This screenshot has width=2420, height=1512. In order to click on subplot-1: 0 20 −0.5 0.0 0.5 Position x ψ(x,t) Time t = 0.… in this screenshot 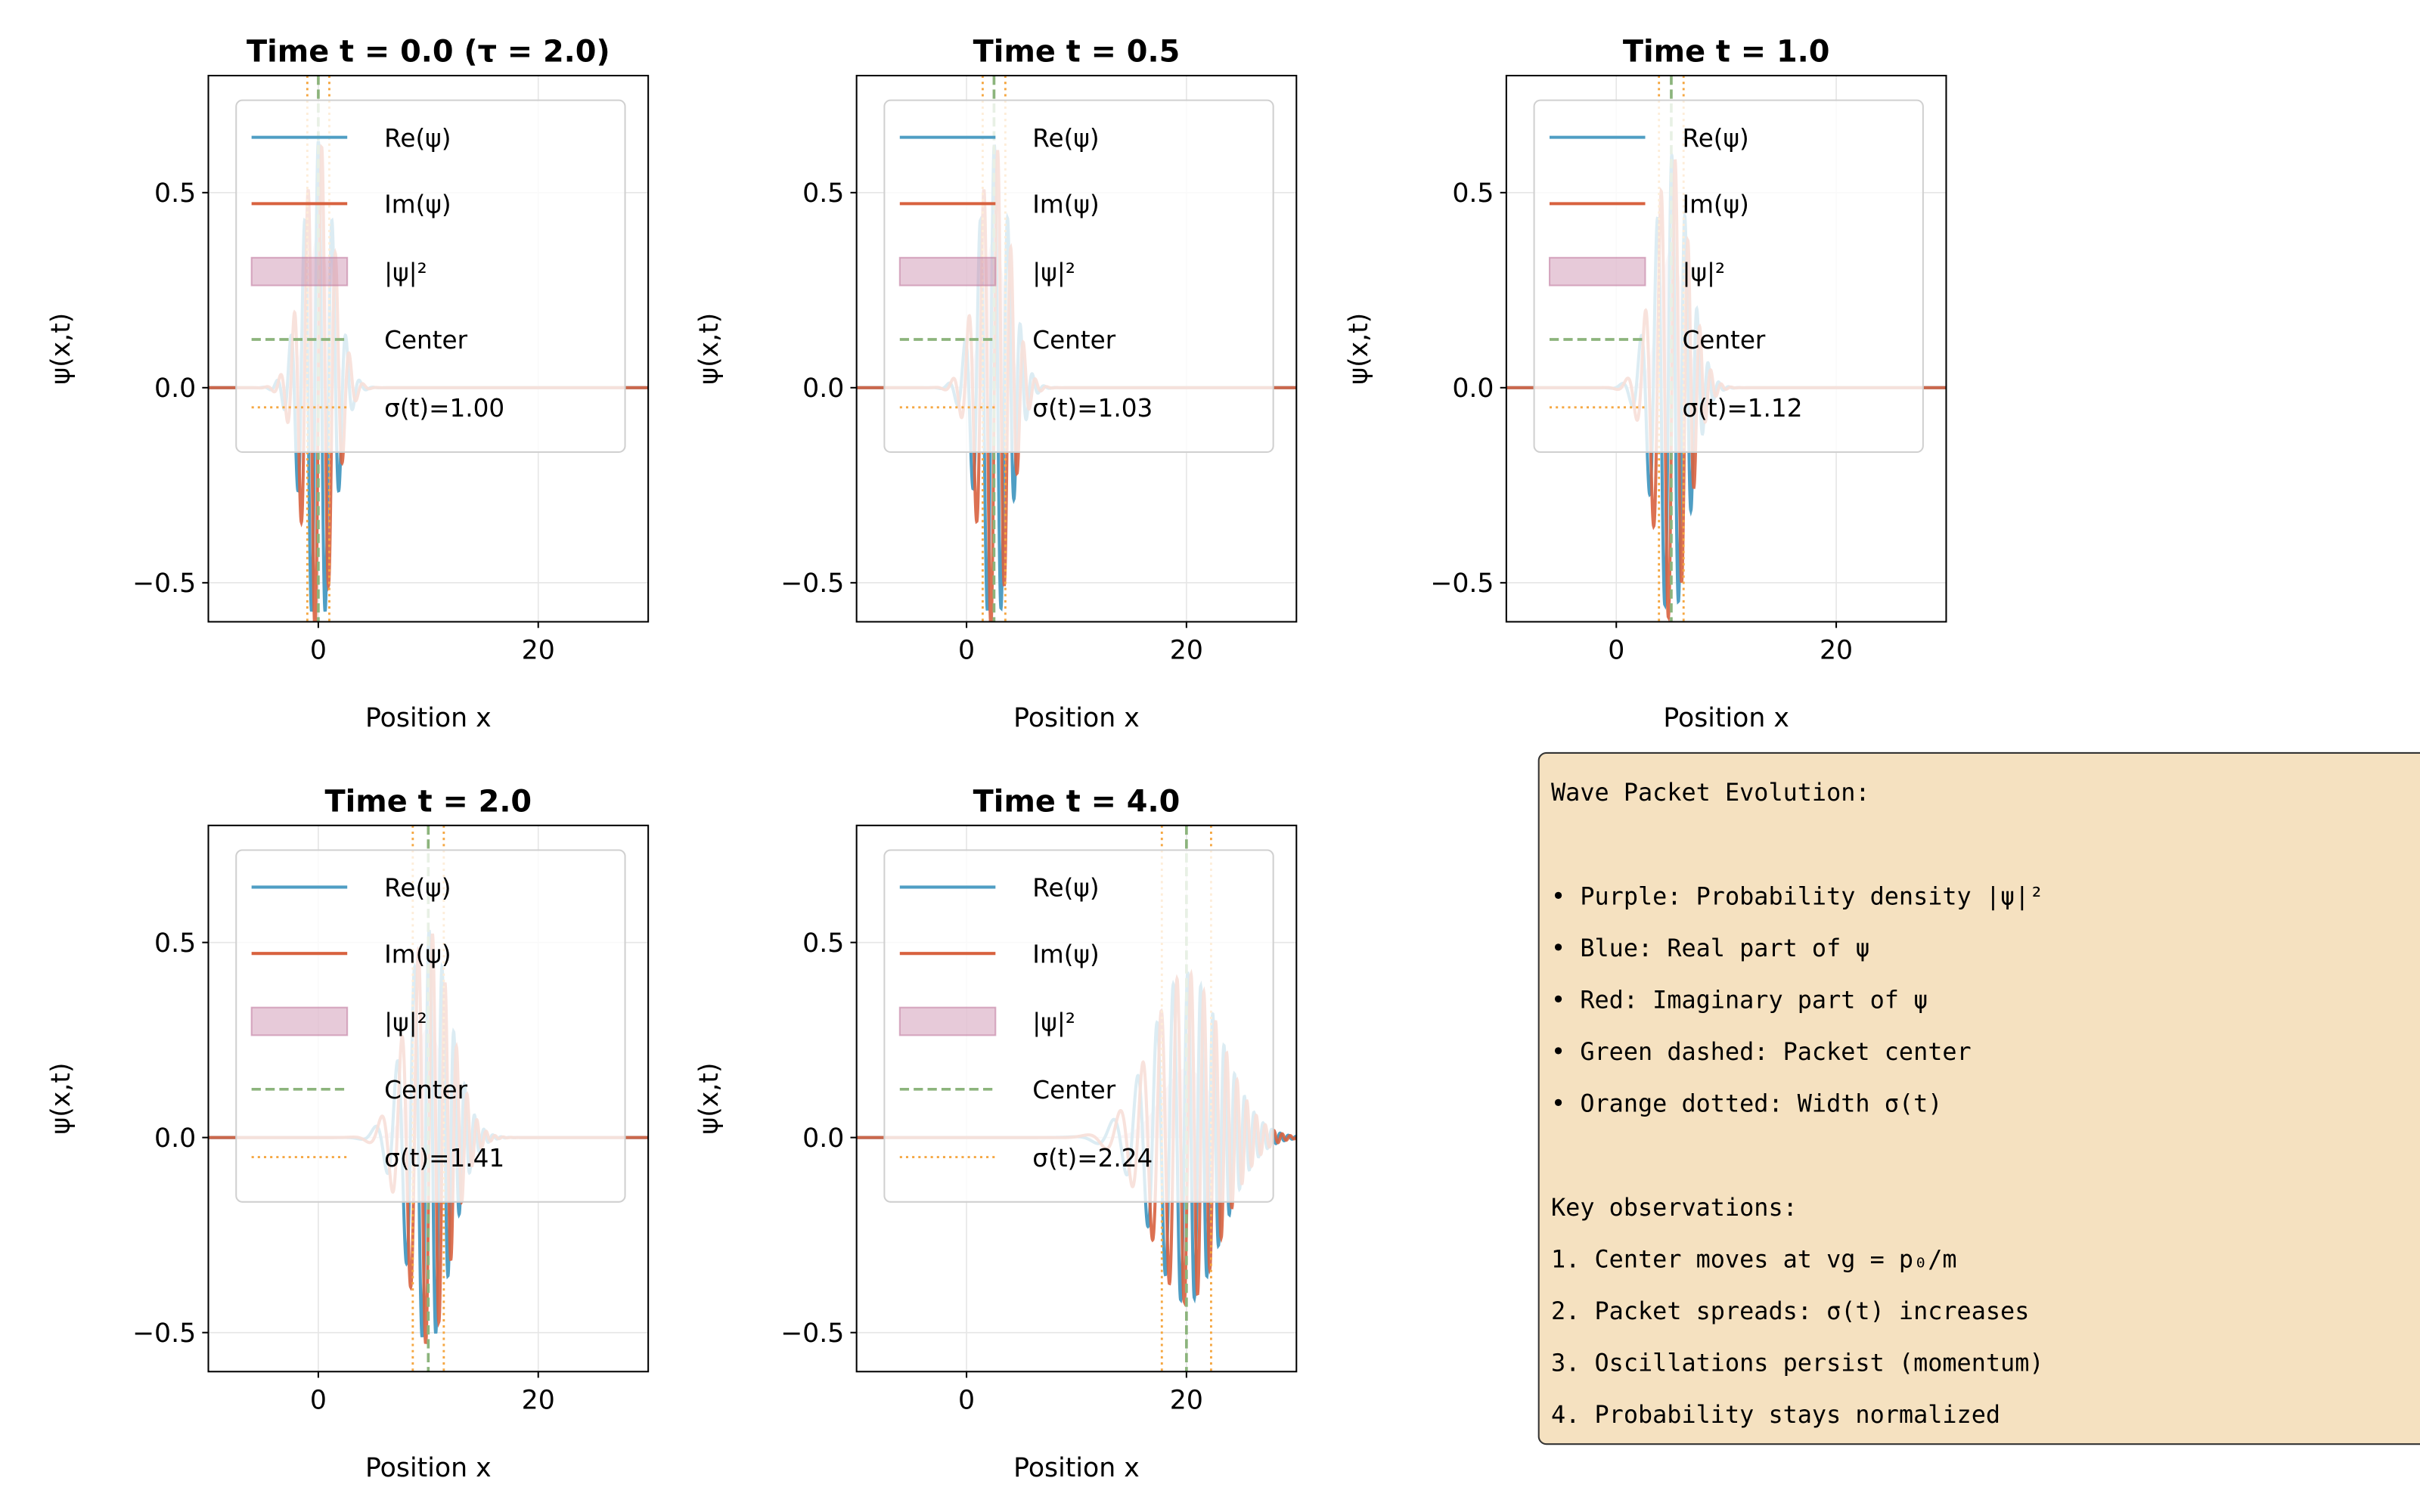, I will do `click(996, 384)`.